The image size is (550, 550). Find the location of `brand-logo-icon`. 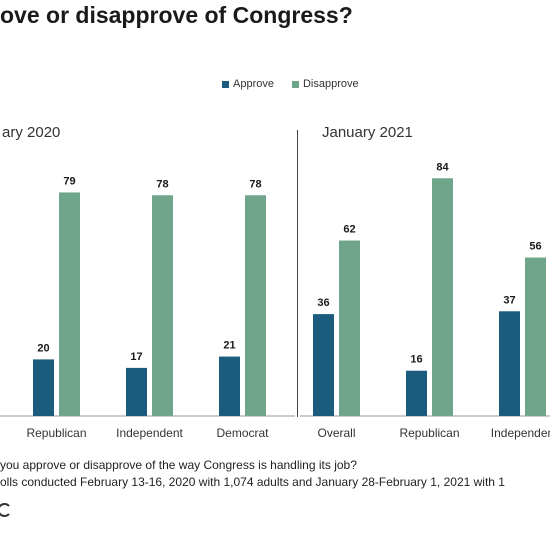

brand-logo-icon is located at coordinates (5, 500).